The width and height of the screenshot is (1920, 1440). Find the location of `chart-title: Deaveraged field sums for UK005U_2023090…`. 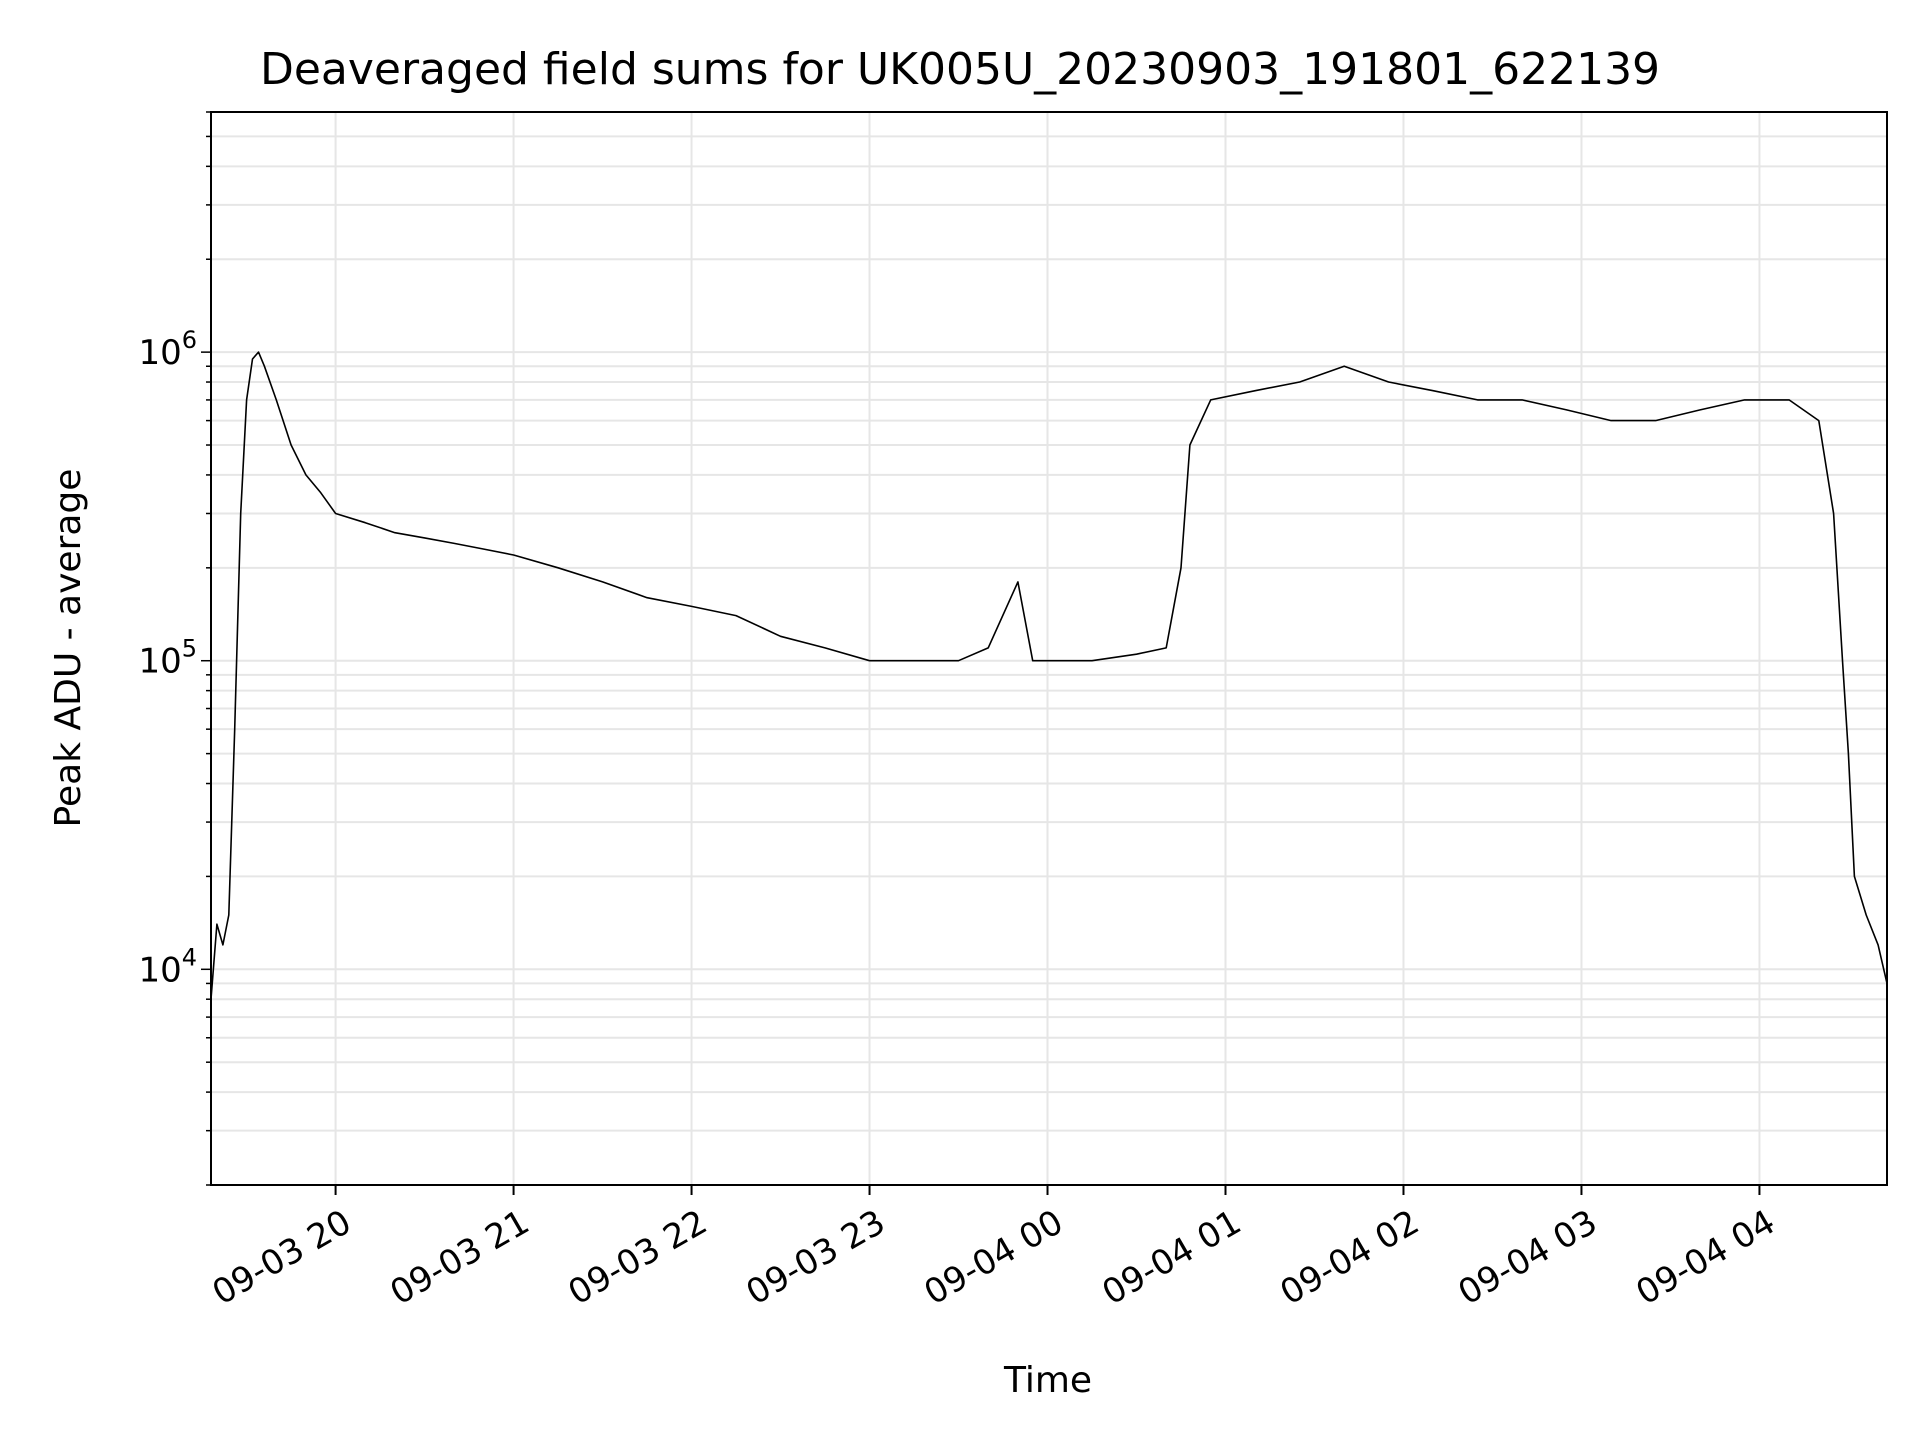

chart-title: Deaveraged field sums for UK005U_2023090… is located at coordinates (960, 69).